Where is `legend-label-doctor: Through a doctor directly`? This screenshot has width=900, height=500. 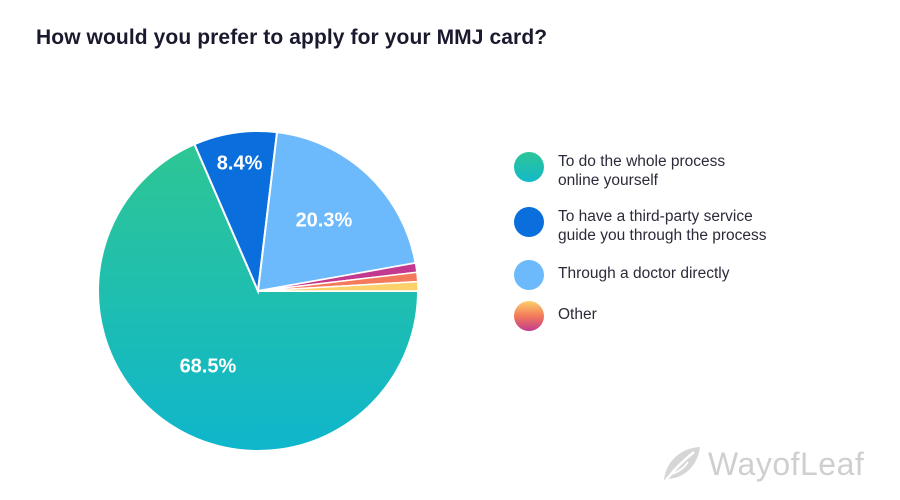 legend-label-doctor: Through a doctor directly is located at coordinates (644, 273).